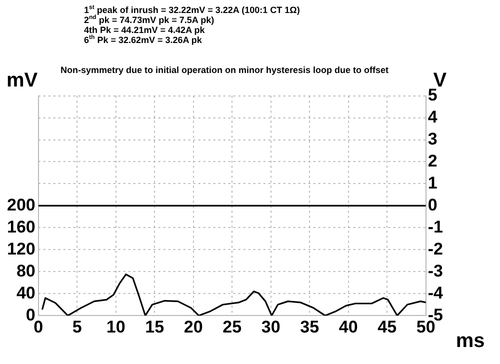 Image resolution: width=500 pixels, height=364 pixels. What do you see at coordinates (232, 326) in the screenshot?
I see `x-tick-label: 25` at bounding box center [232, 326].